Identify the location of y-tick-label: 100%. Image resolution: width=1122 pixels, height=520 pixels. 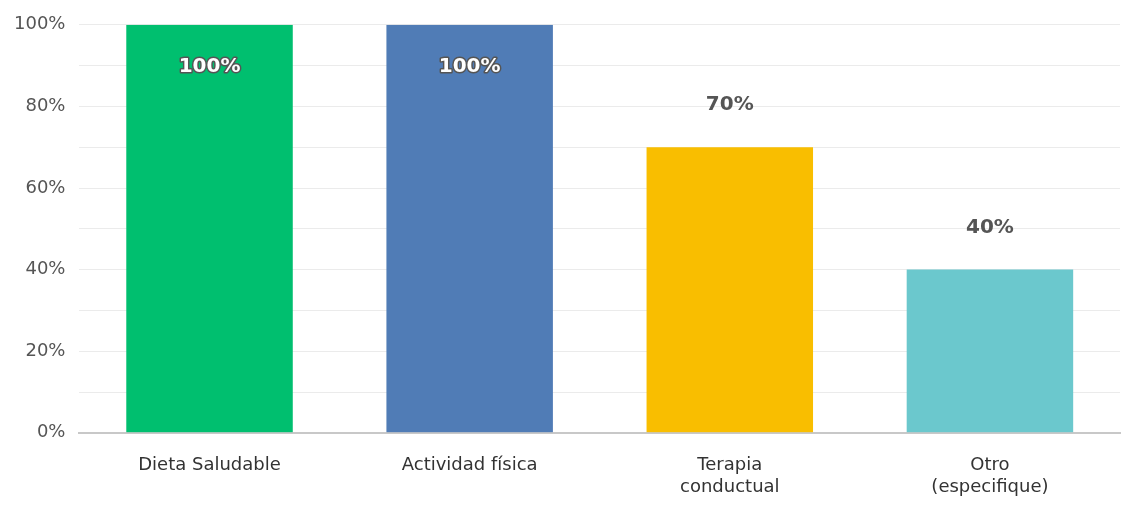
(39, 23).